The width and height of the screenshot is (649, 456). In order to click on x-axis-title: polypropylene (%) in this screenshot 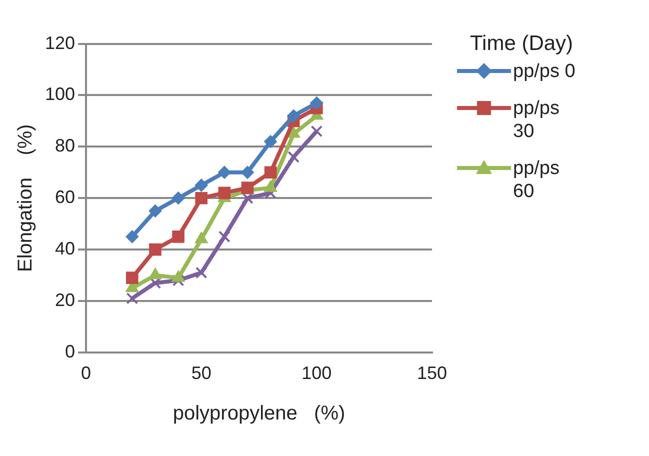, I will do `click(259, 413)`.